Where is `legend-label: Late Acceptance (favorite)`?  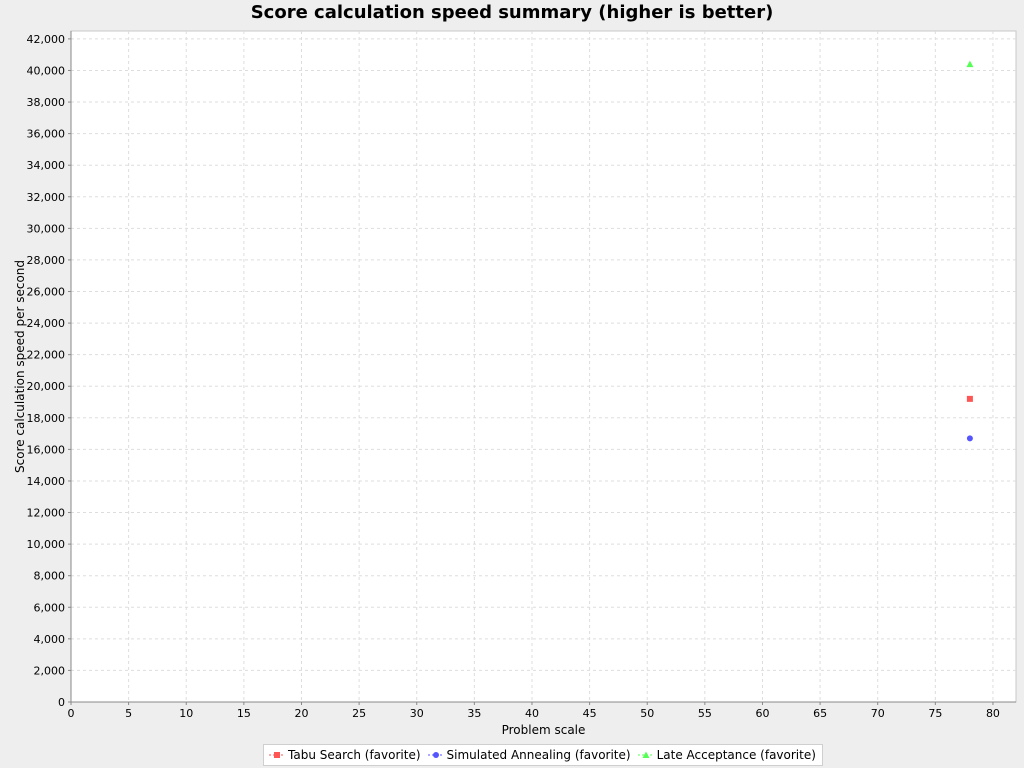 legend-label: Late Acceptance (favorite) is located at coordinates (736, 755).